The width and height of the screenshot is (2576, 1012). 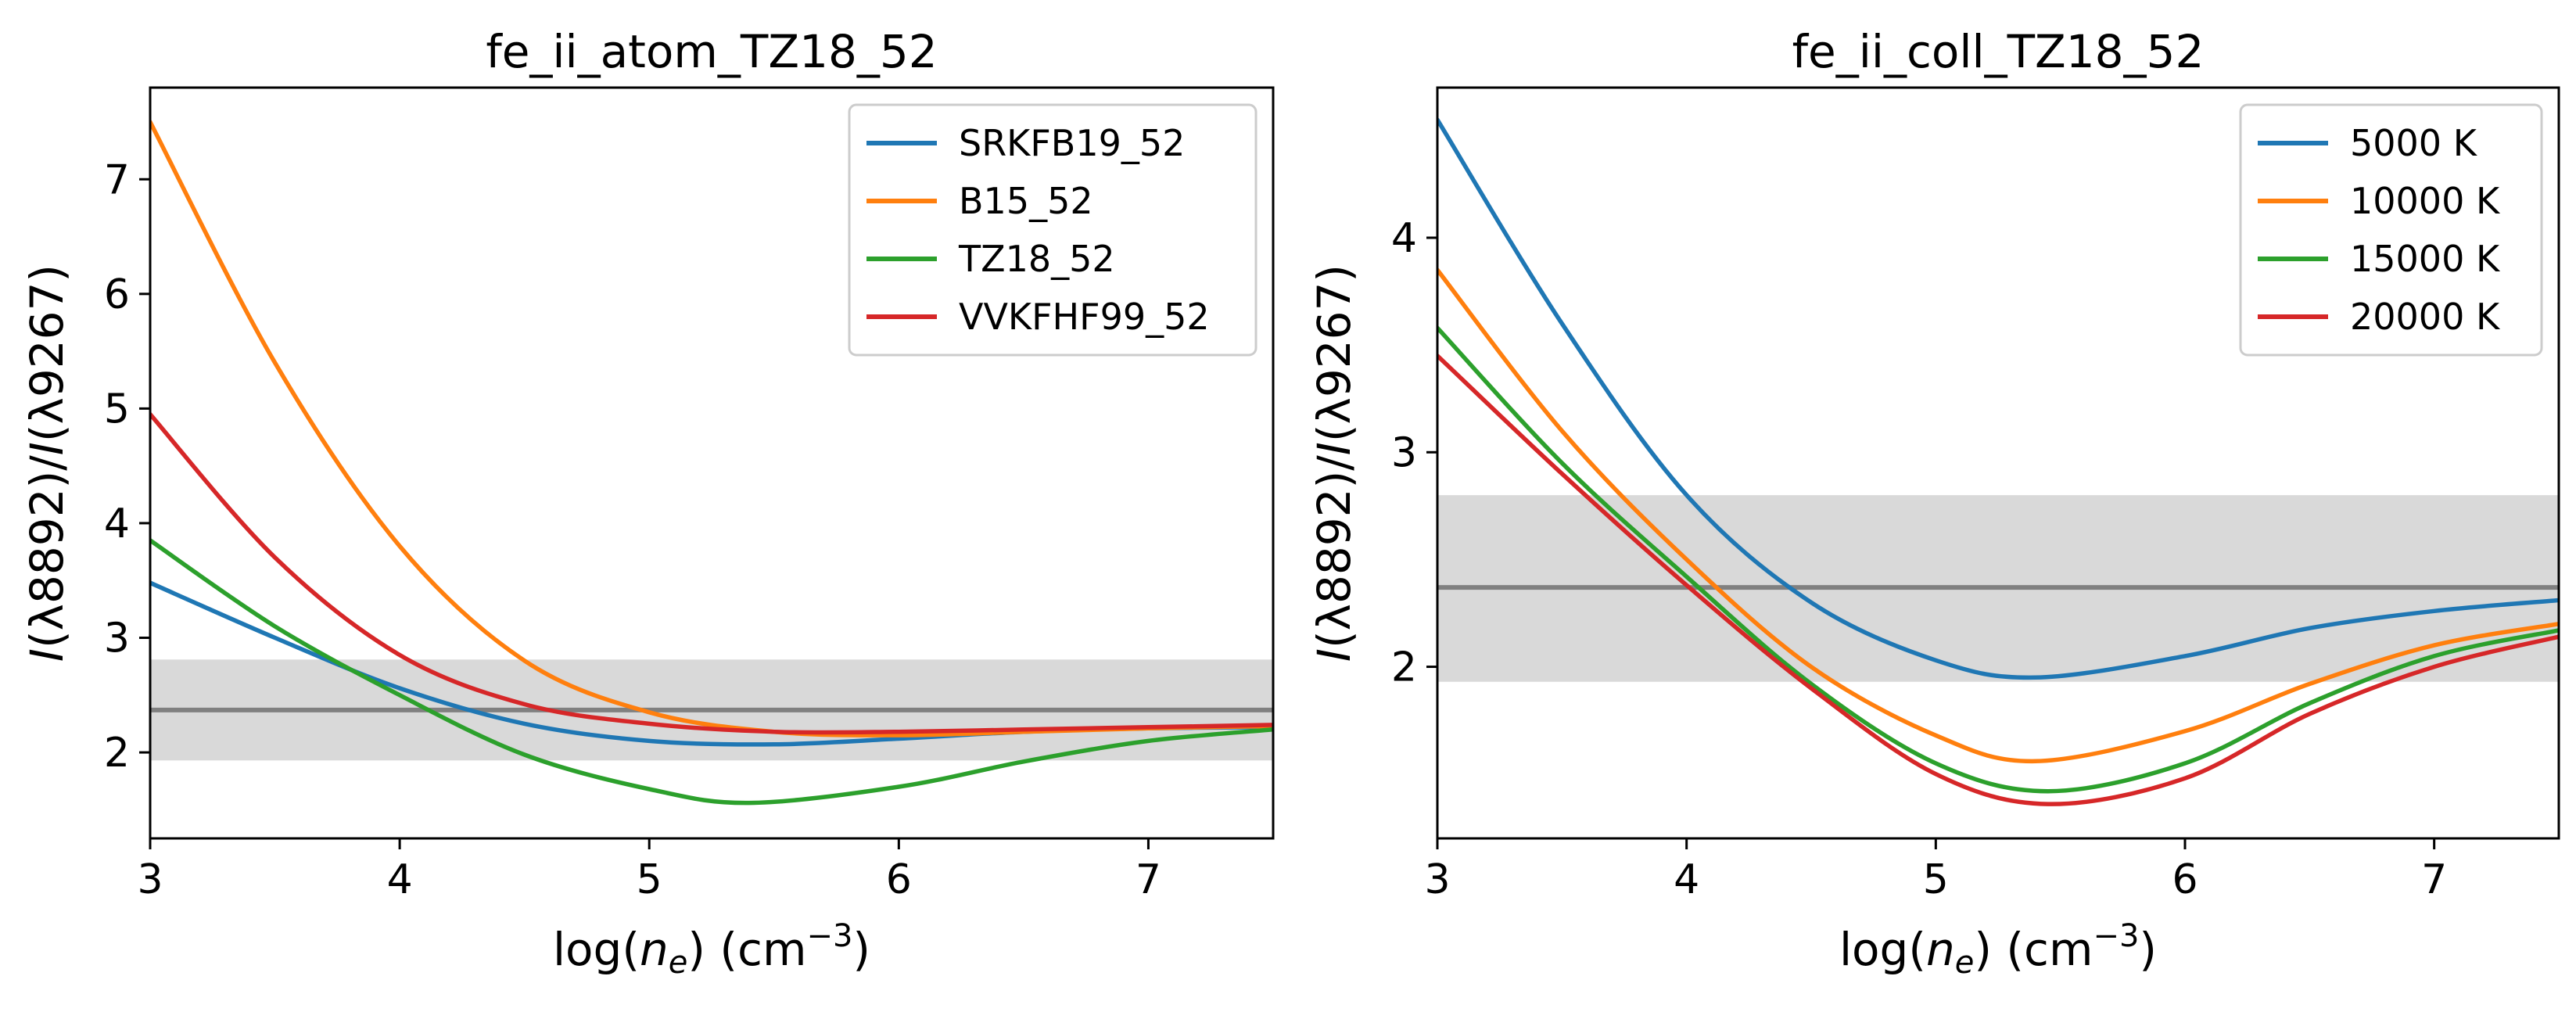 What do you see at coordinates (1072, 143) in the screenshot?
I see `legend-label-1: SRKFB19_52` at bounding box center [1072, 143].